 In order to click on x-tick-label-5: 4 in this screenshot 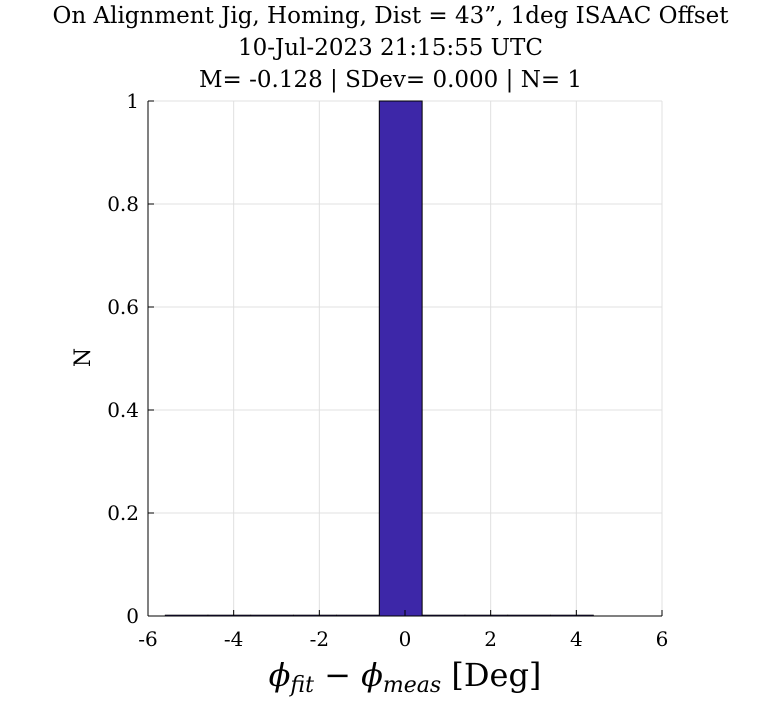, I will do `click(576, 639)`.